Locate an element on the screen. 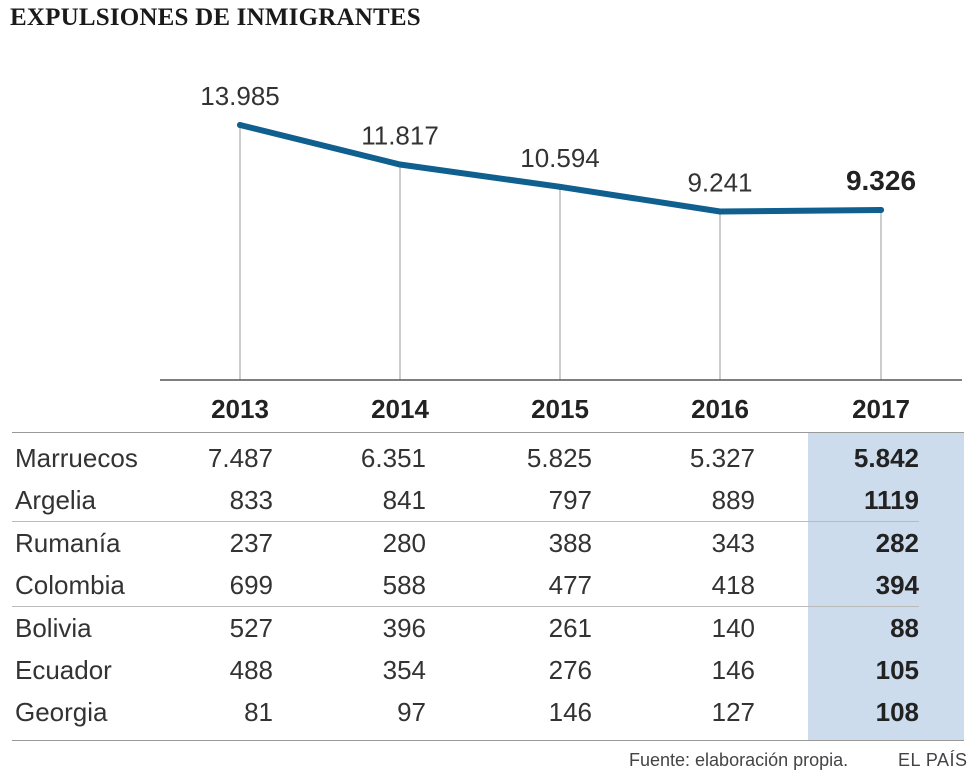 This screenshot has height=782, width=980. x-tick-label-2013: 2013 is located at coordinates (240, 409).